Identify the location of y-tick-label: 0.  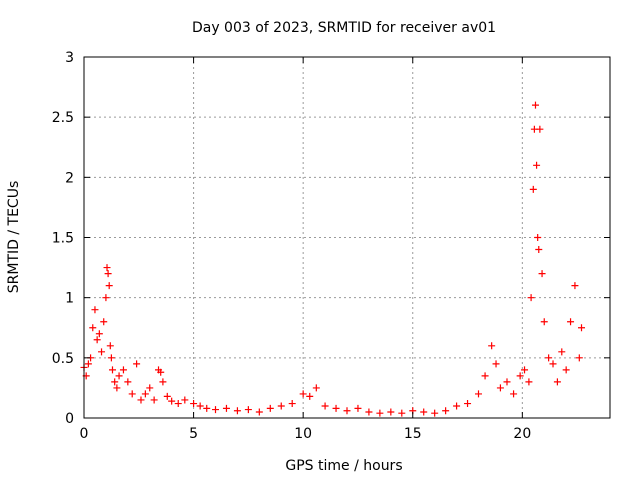
(69, 419).